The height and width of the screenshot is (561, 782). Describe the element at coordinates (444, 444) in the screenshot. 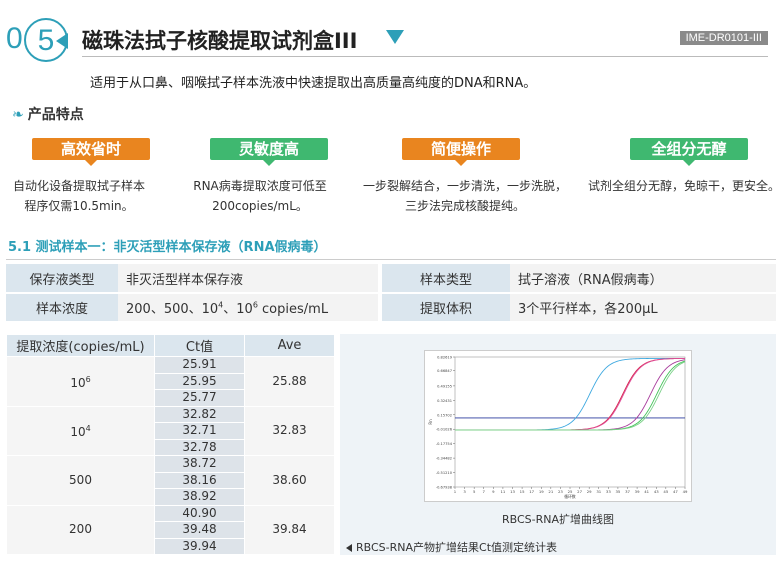

I see `y-tick-label: -0.17754` at that location.